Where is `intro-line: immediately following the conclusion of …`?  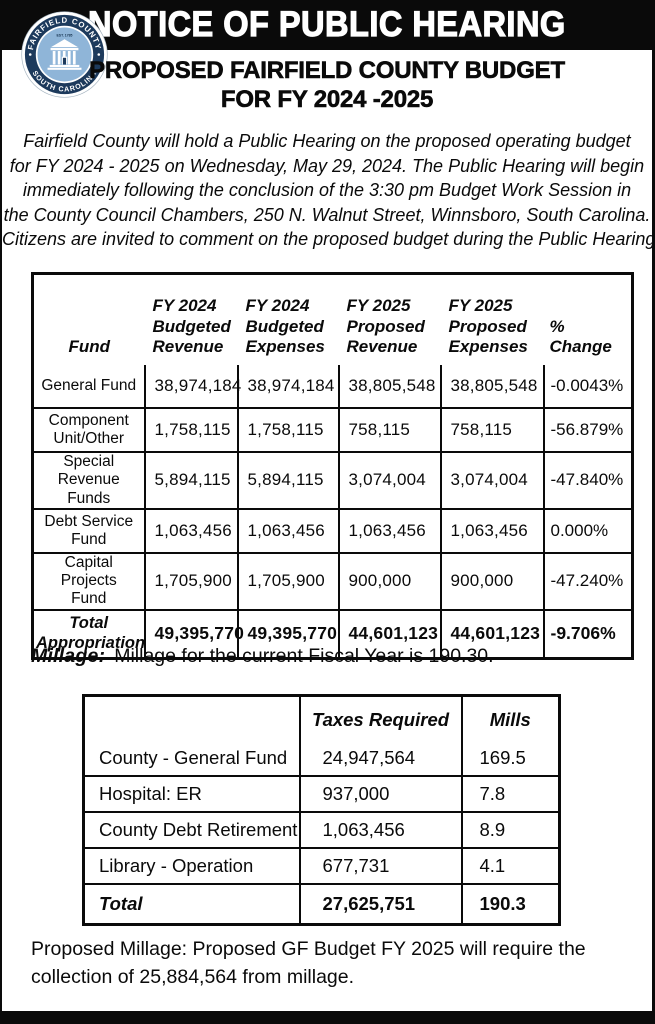 intro-line: immediately following the conclusion of … is located at coordinates (327, 190).